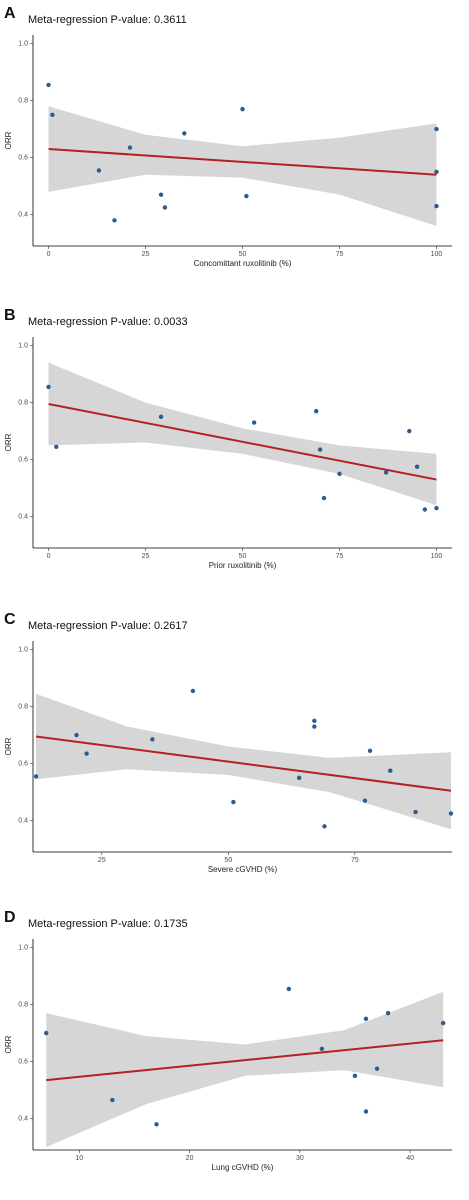 Image resolution: width=469 pixels, height=1200 pixels. Describe the element at coordinates (108, 322) in the screenshot. I see `chart-title: Meta-regression P-value: 0.0033` at that location.